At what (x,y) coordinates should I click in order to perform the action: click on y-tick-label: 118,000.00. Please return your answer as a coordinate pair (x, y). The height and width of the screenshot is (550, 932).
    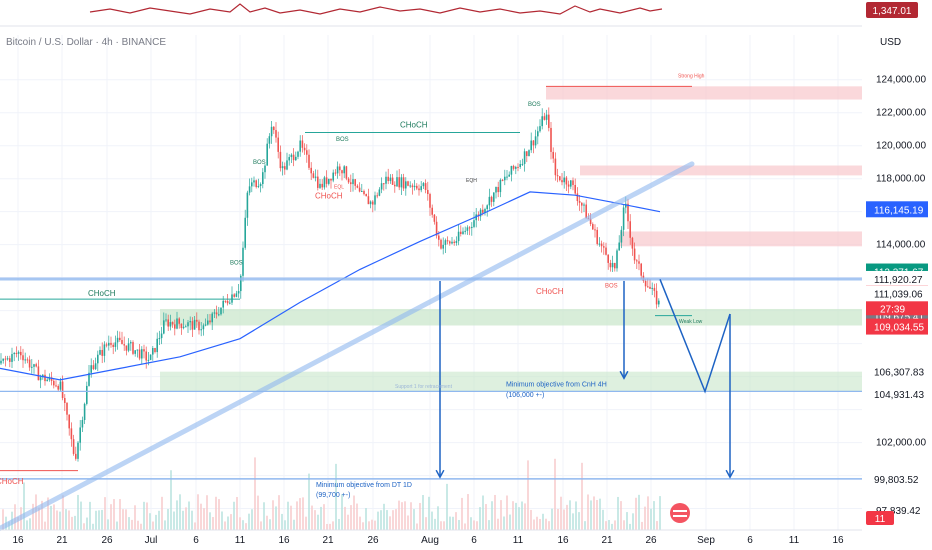
    Looking at the image, I should click on (901, 179).